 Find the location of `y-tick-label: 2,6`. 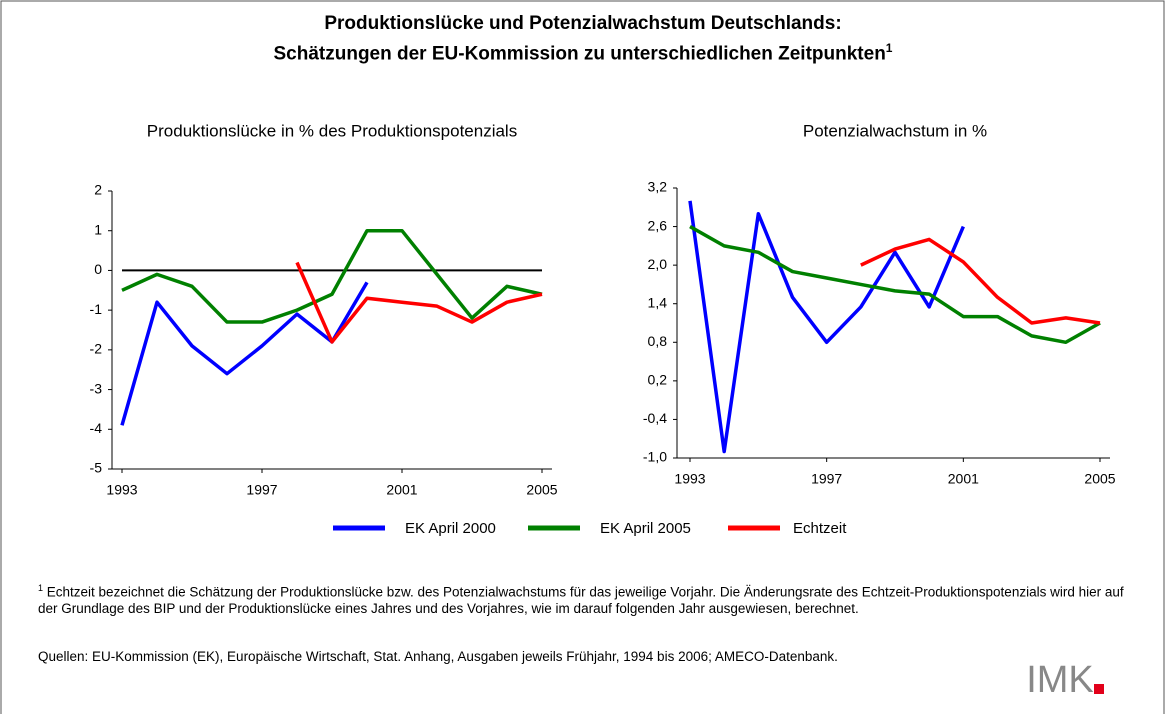

y-tick-label: 2,6 is located at coordinates (658, 225).